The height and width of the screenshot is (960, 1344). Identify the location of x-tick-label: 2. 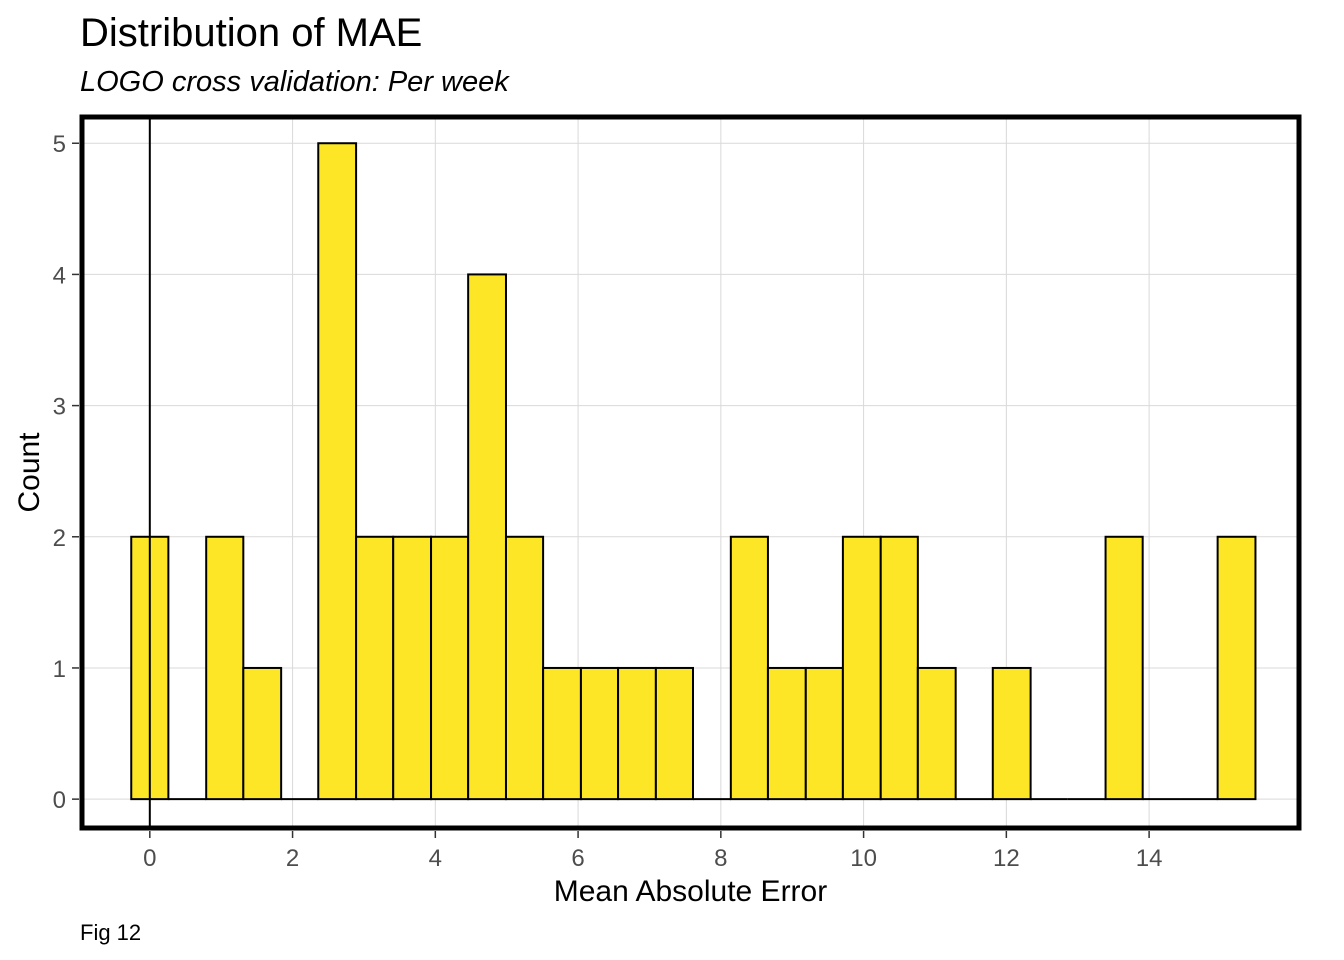
(292, 858).